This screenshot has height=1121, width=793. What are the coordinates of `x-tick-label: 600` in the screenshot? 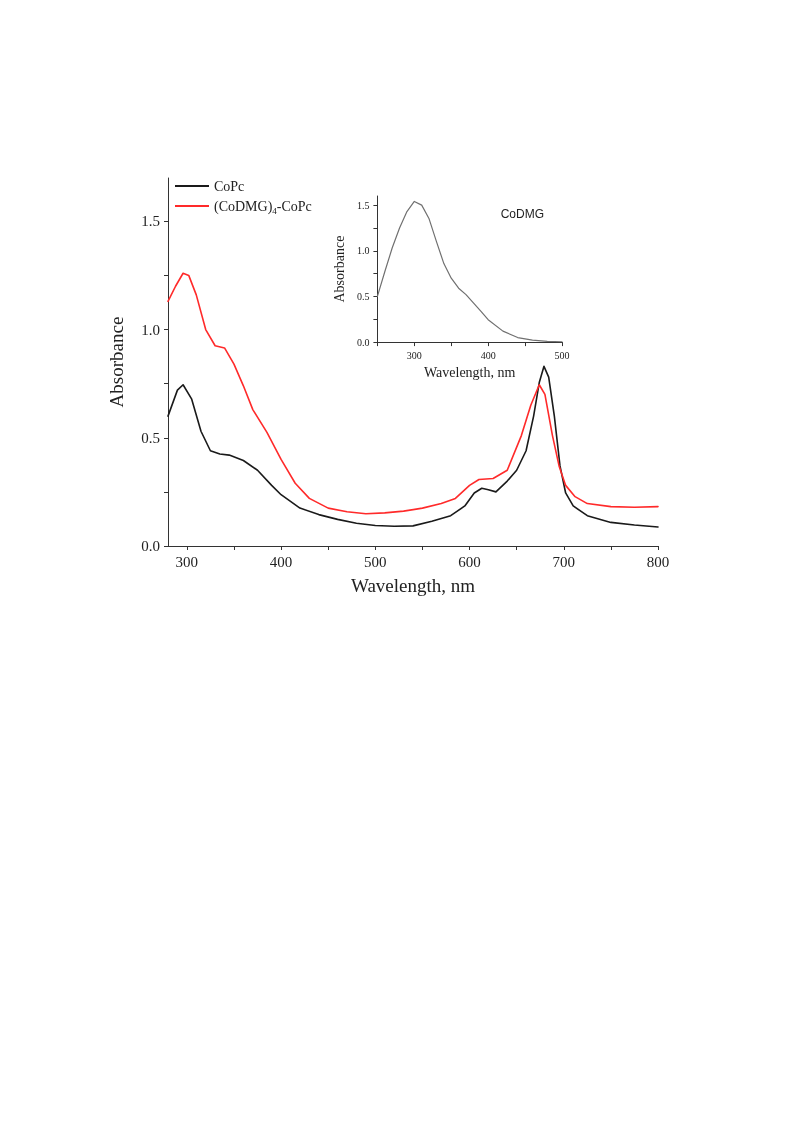 It's located at (469, 561).